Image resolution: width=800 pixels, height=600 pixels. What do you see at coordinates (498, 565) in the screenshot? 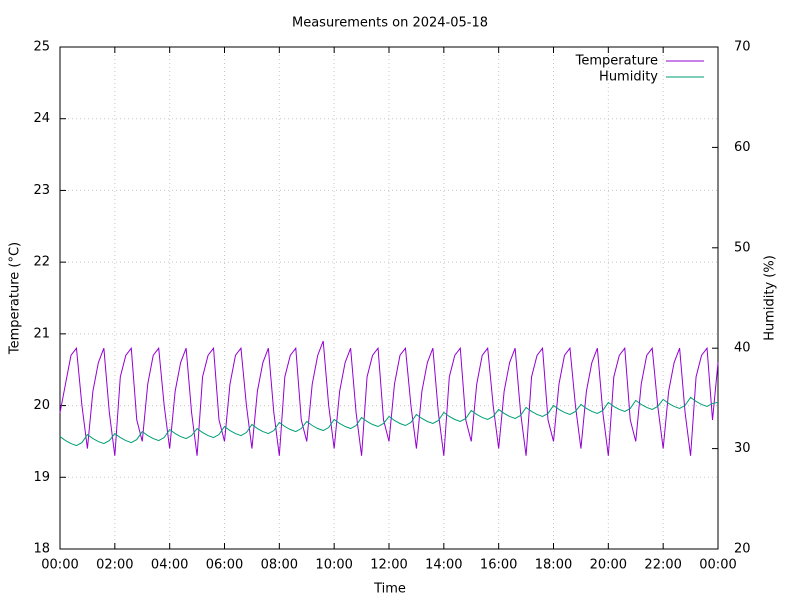
I see `x-tick-label: 16:00` at bounding box center [498, 565].